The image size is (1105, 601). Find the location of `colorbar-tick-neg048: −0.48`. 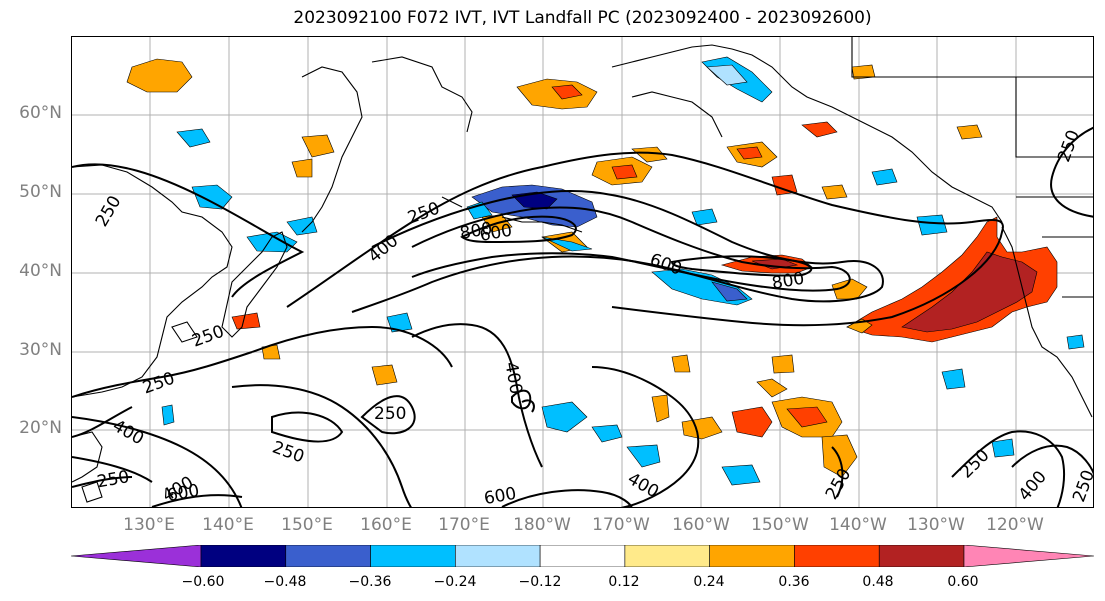

colorbar-tick-neg048: −0.48 is located at coordinates (285, 582).